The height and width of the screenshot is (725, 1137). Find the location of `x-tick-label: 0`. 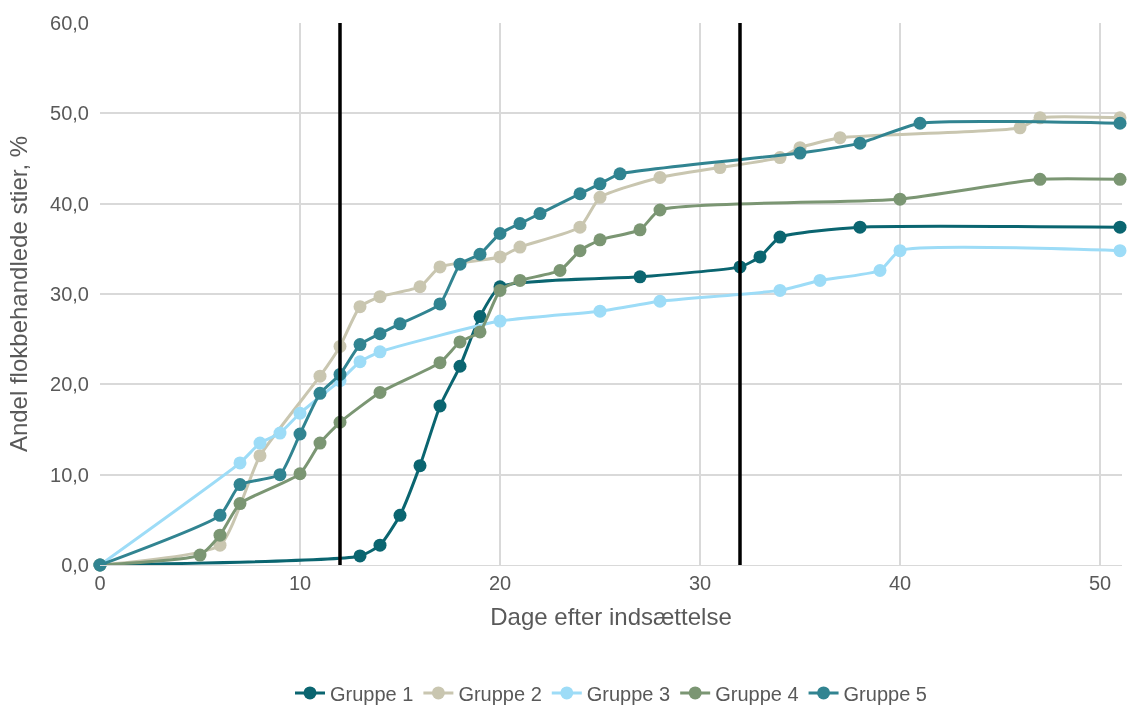

x-tick-label: 0 is located at coordinates (100, 583).